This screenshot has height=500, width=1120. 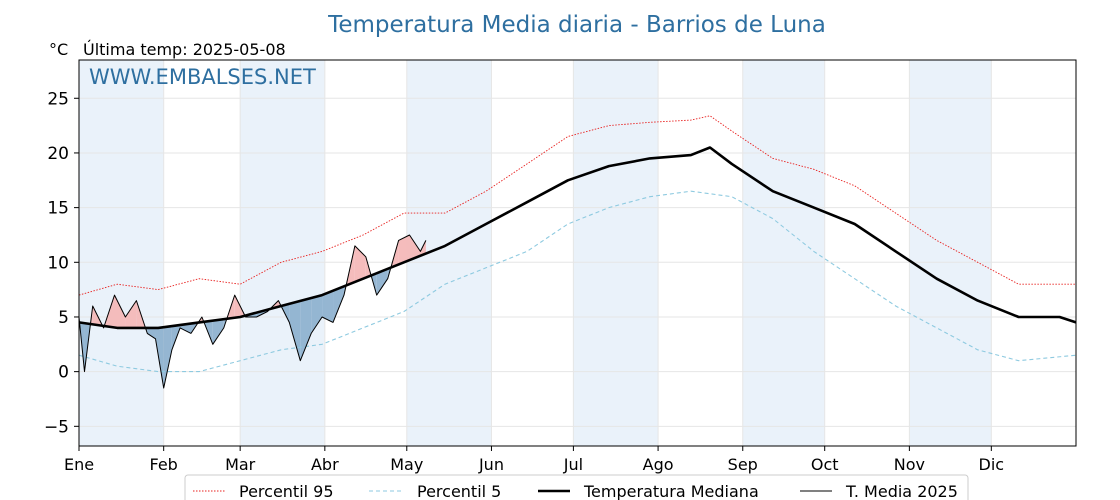 What do you see at coordinates (901, 491) in the screenshot?
I see `legend-label-current: T. Media 2025` at bounding box center [901, 491].